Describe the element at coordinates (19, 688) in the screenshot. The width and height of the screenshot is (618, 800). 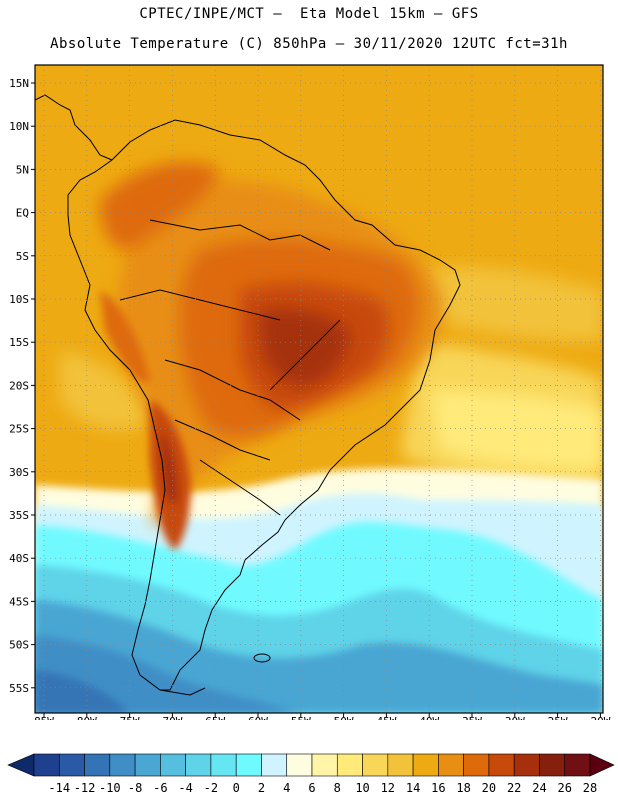
I see `lat-label: 55S` at that location.